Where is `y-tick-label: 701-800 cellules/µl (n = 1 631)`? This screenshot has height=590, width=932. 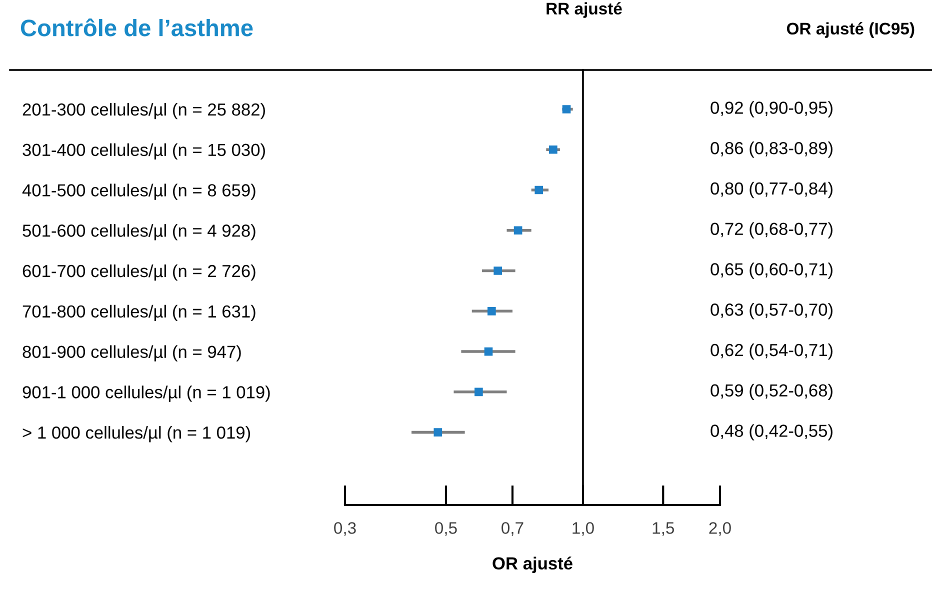 y-tick-label: 701-800 cellules/µl (n = 1 631) is located at coordinates (139, 313).